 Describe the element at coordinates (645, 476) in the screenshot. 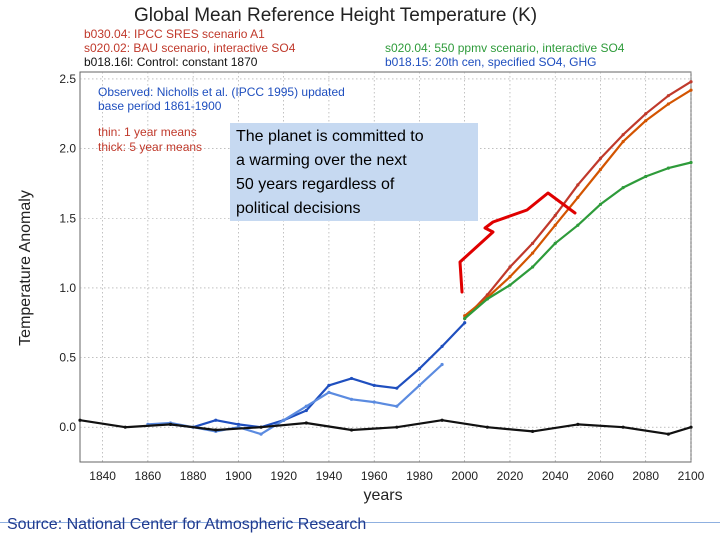

I see `x-tick-label: 2080` at that location.